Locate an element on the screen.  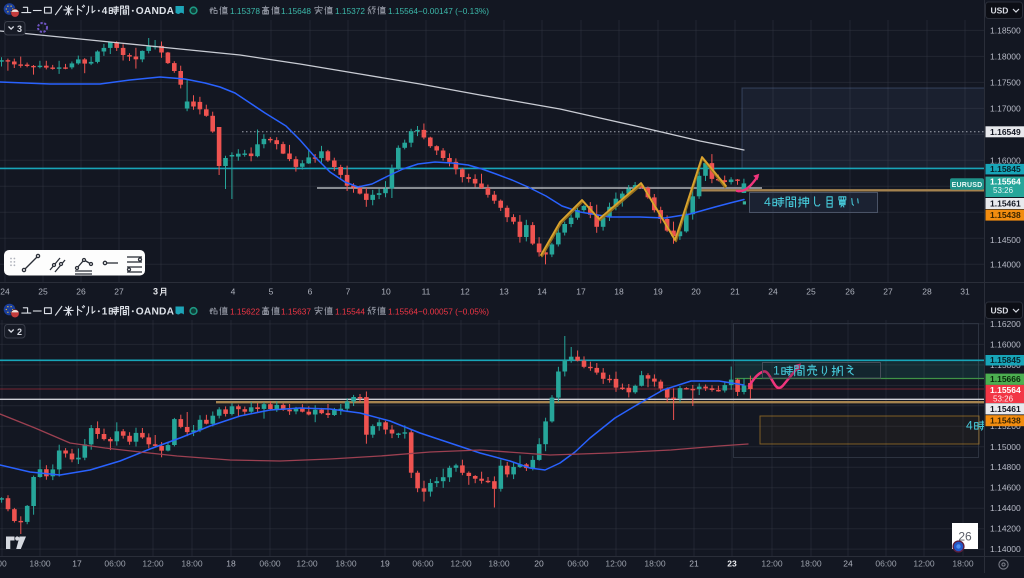
svg-text: 6 is located at coordinates (310, 292).